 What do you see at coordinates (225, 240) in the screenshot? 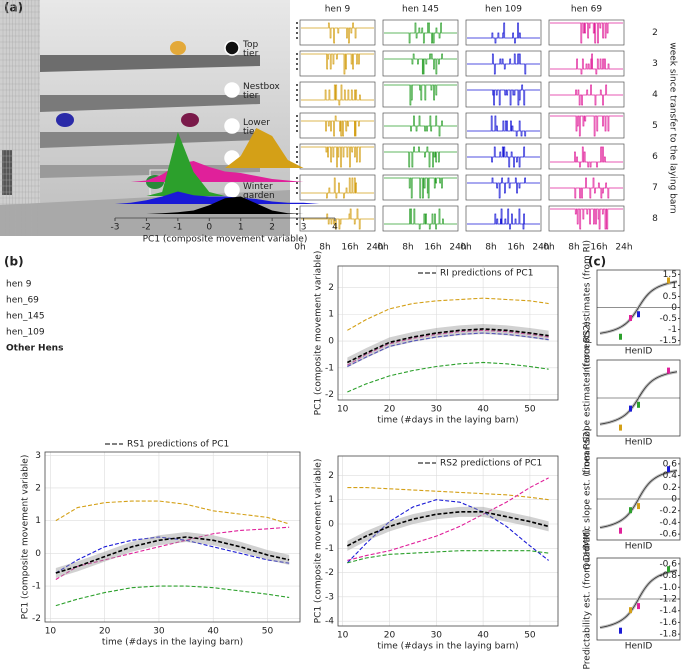
I see `ridge-xlabel: PC1 (composite movement variable)` at bounding box center [225, 240].